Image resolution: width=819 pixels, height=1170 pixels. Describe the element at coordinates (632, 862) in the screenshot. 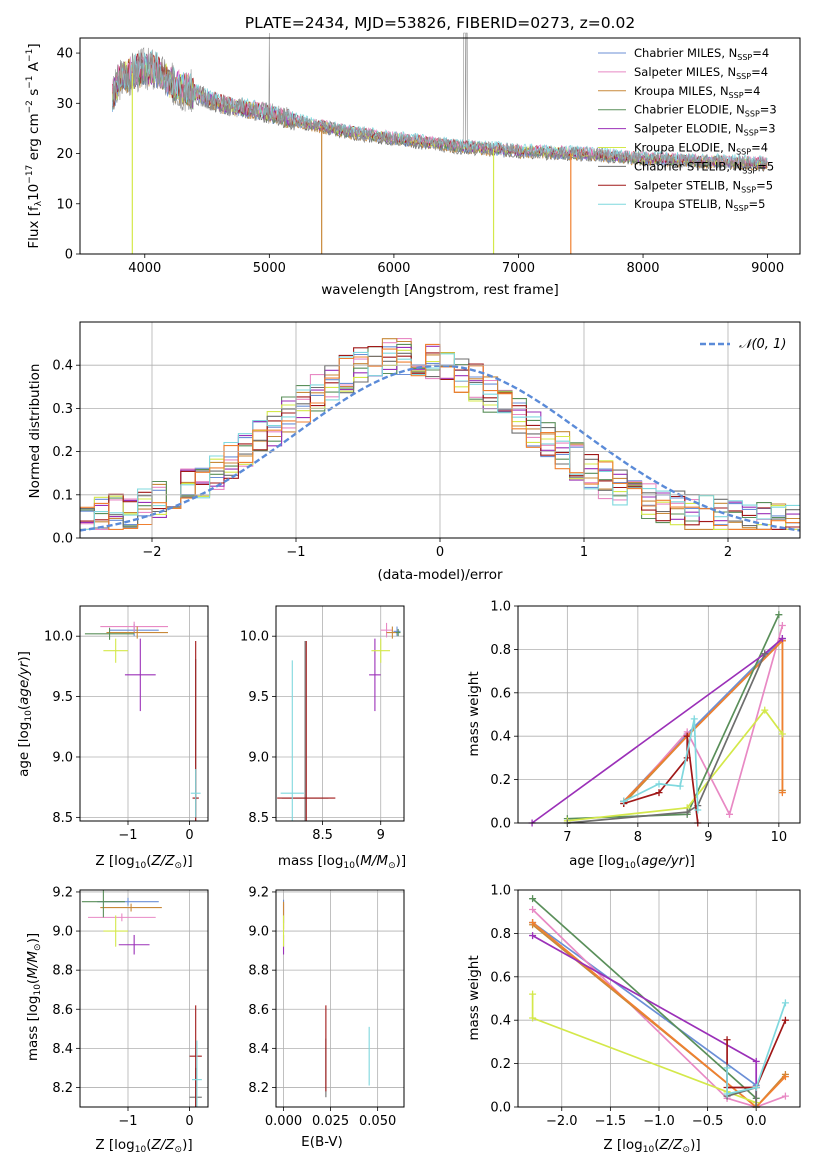

I see `mwage-xlabel: age [log10(age/yr)]` at that location.